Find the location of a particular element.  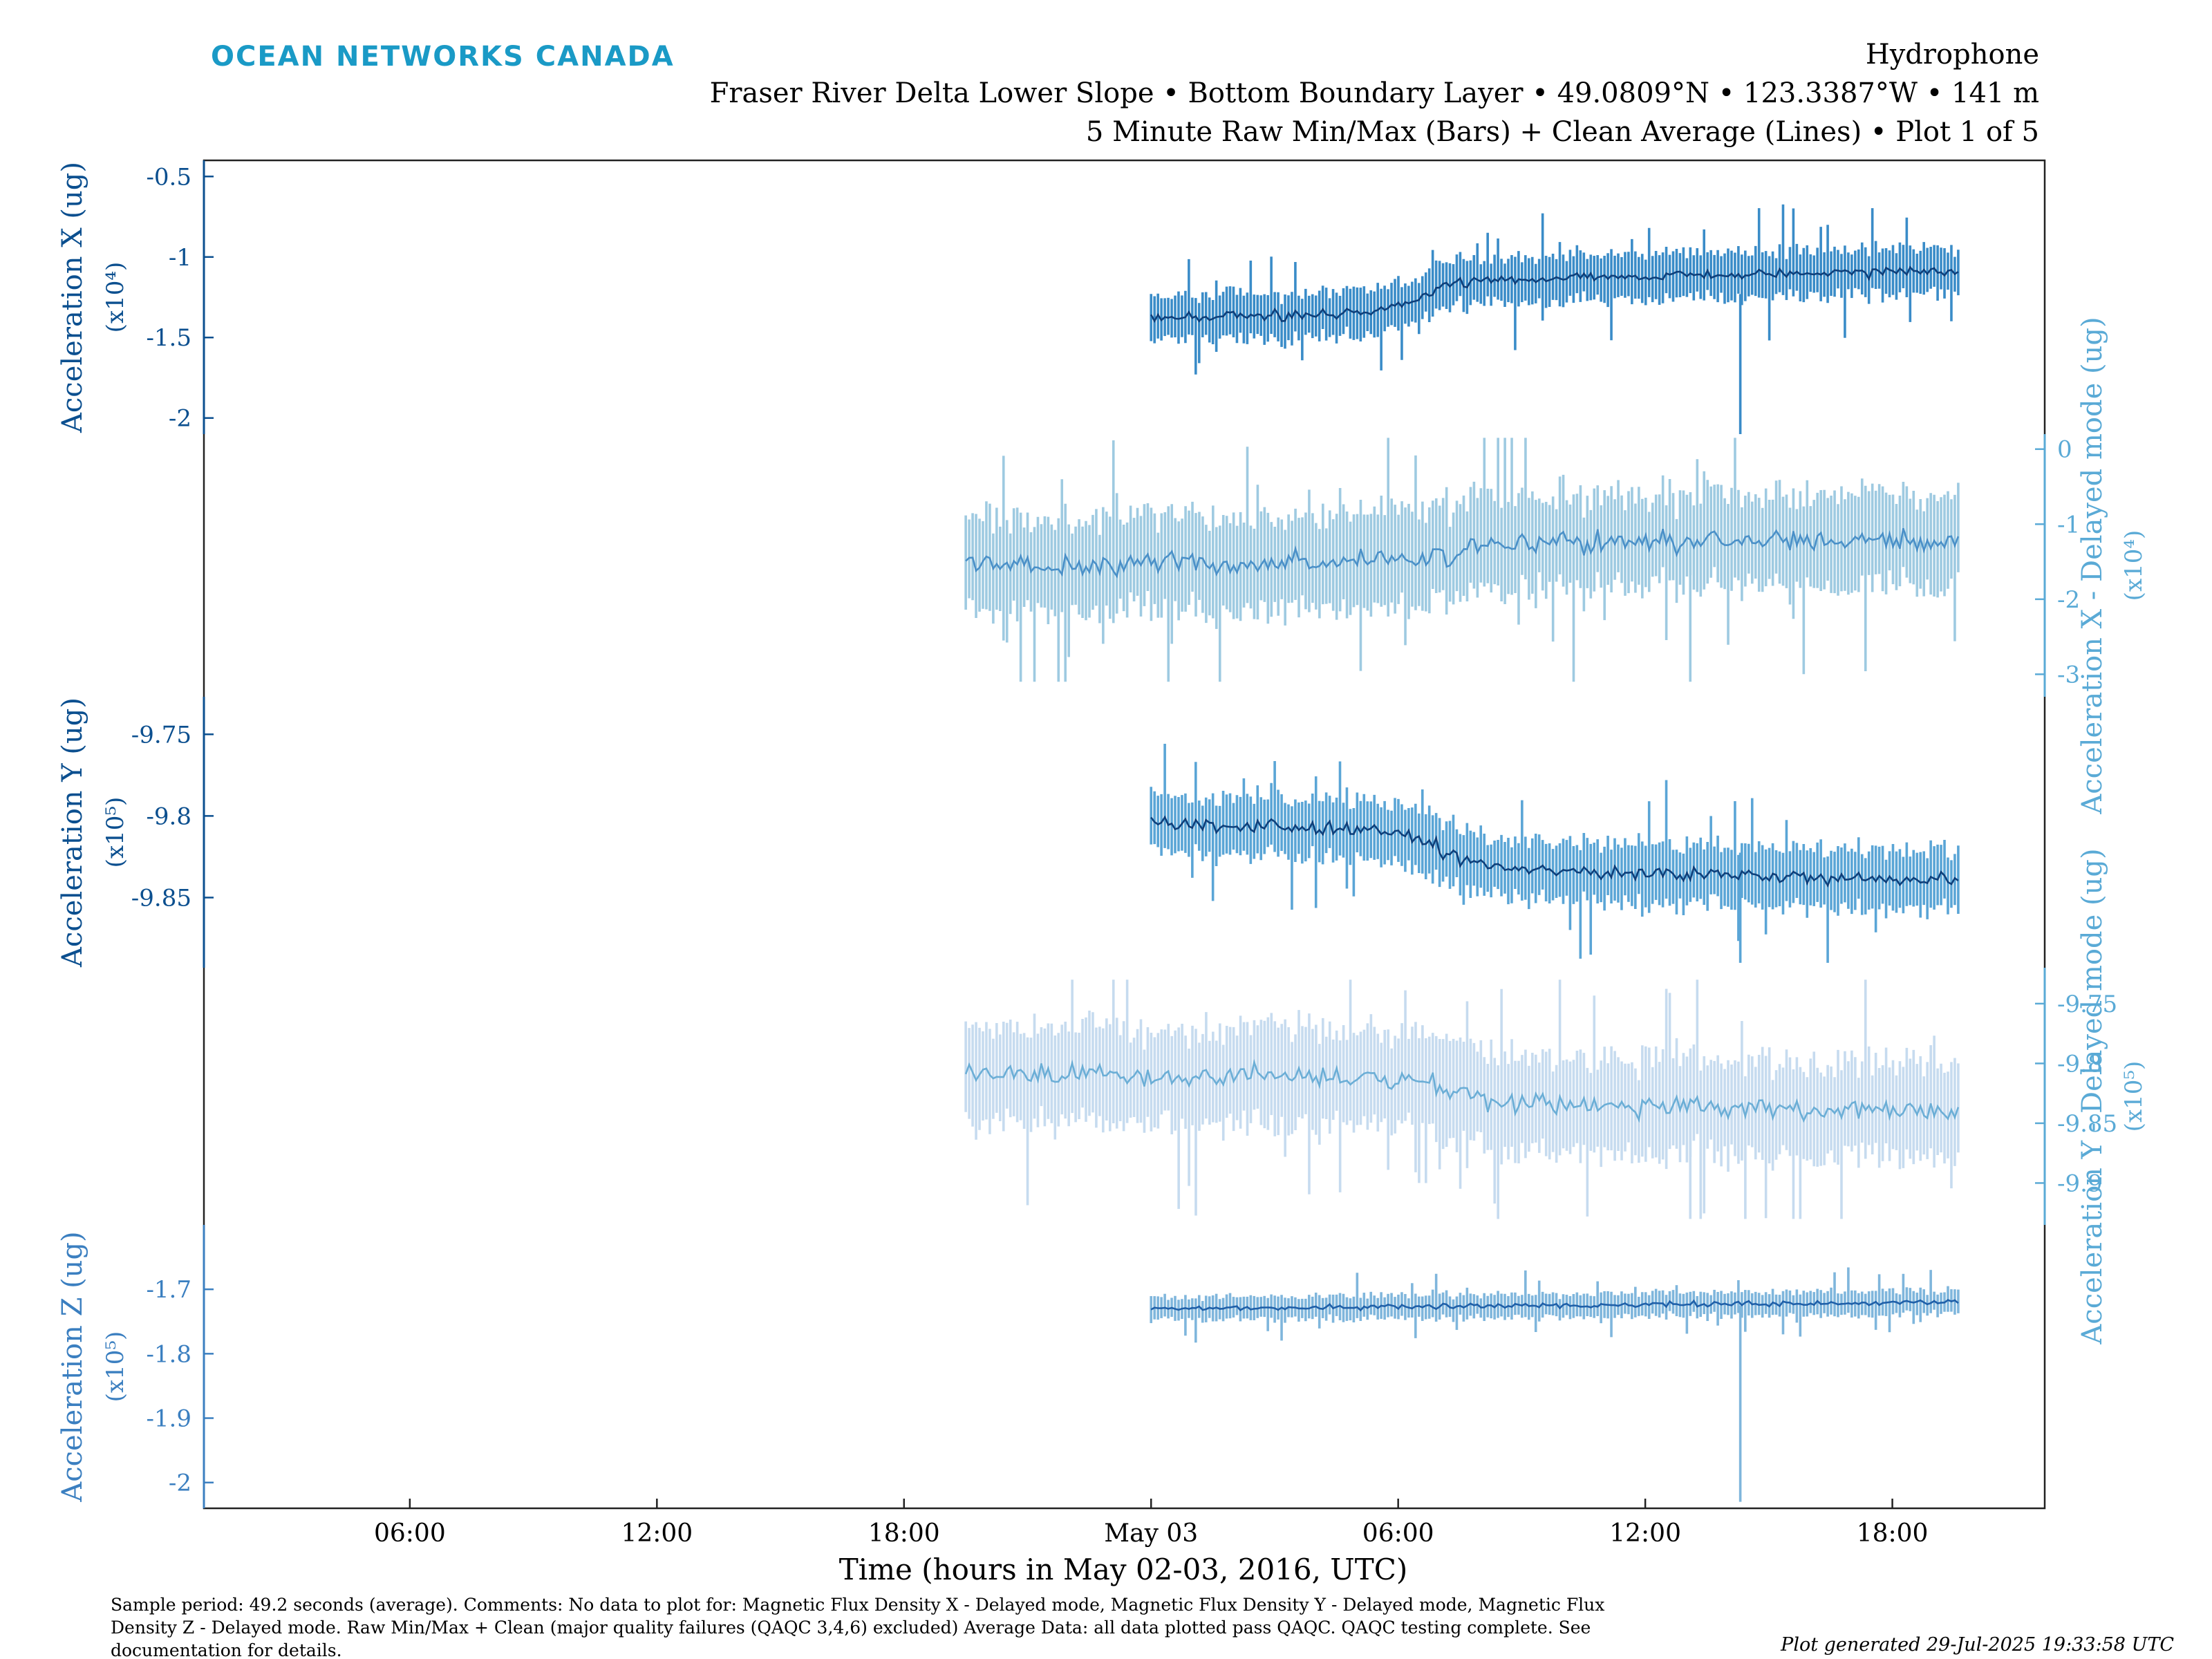

y-tick-label: -0.5 is located at coordinates (168, 177).